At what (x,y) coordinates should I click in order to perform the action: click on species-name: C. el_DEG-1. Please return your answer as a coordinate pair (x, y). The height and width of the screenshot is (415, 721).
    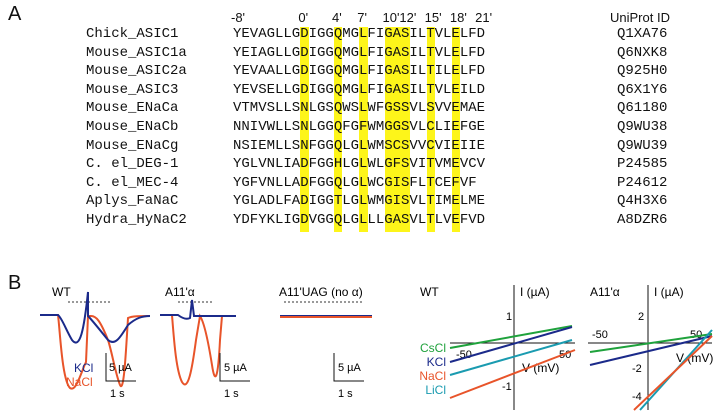
    Looking at the image, I should click on (132, 164).